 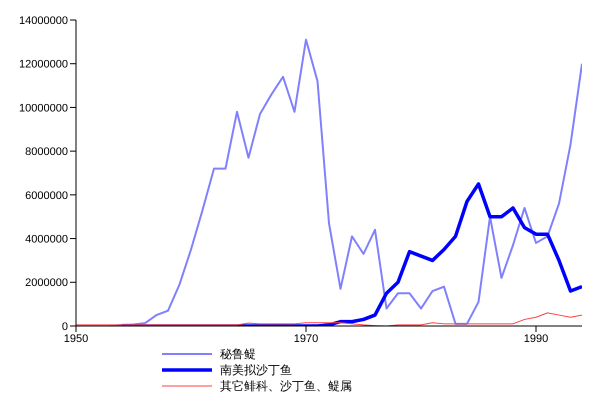 I want to click on y-tick-label: 12000000, so click(x=43, y=64).